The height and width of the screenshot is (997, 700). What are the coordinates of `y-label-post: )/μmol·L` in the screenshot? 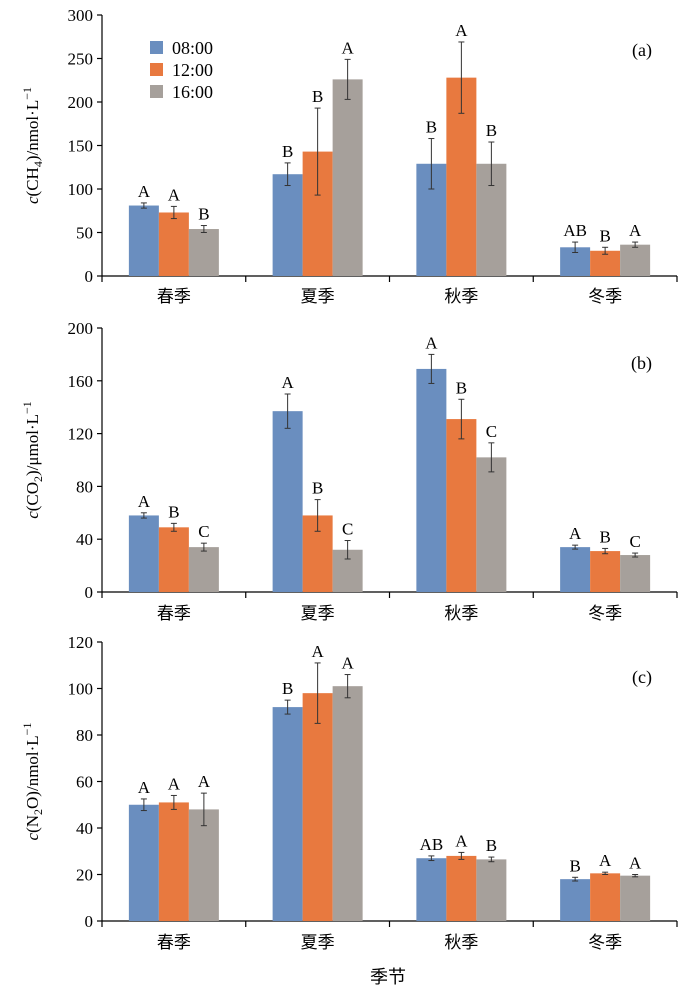 It's located at (32, 445).